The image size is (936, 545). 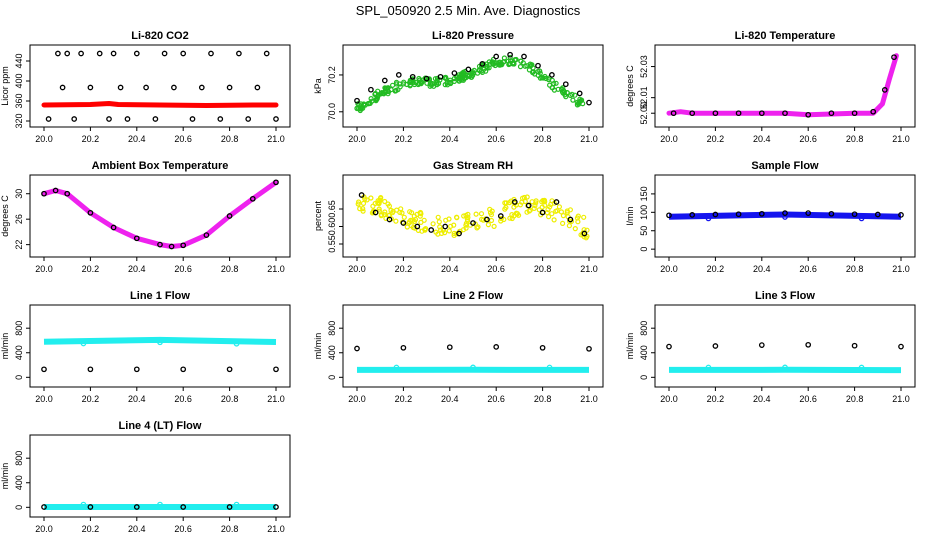 I want to click on series-red, so click(x=160, y=105).